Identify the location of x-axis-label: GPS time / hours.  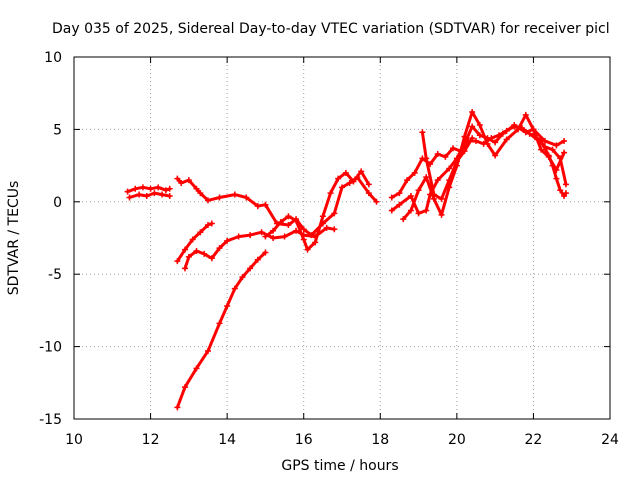
(339, 466).